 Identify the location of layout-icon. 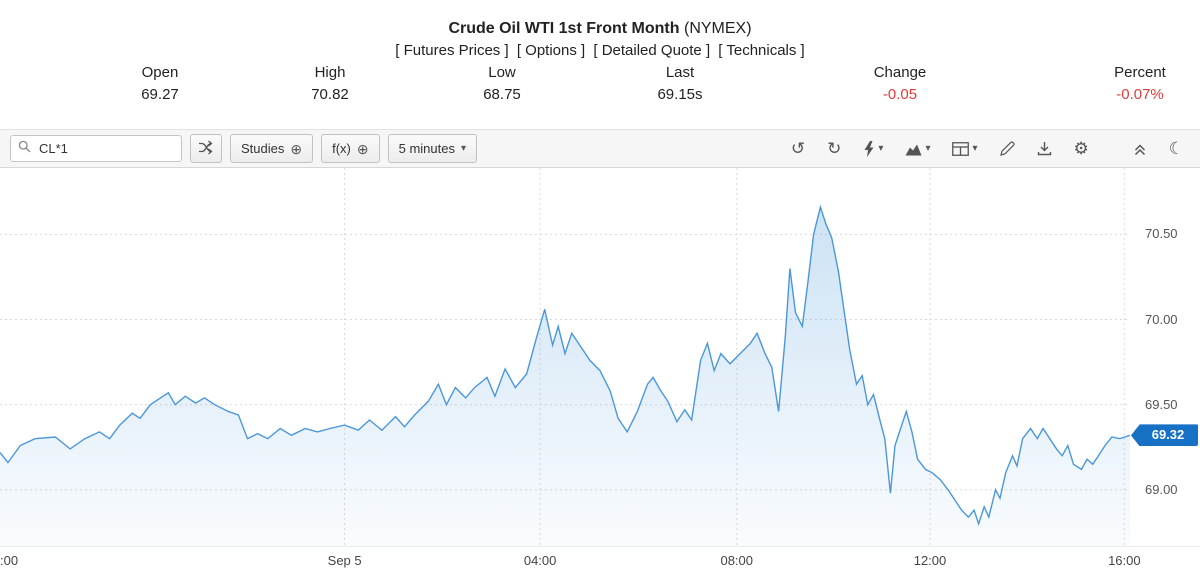
(961, 148).